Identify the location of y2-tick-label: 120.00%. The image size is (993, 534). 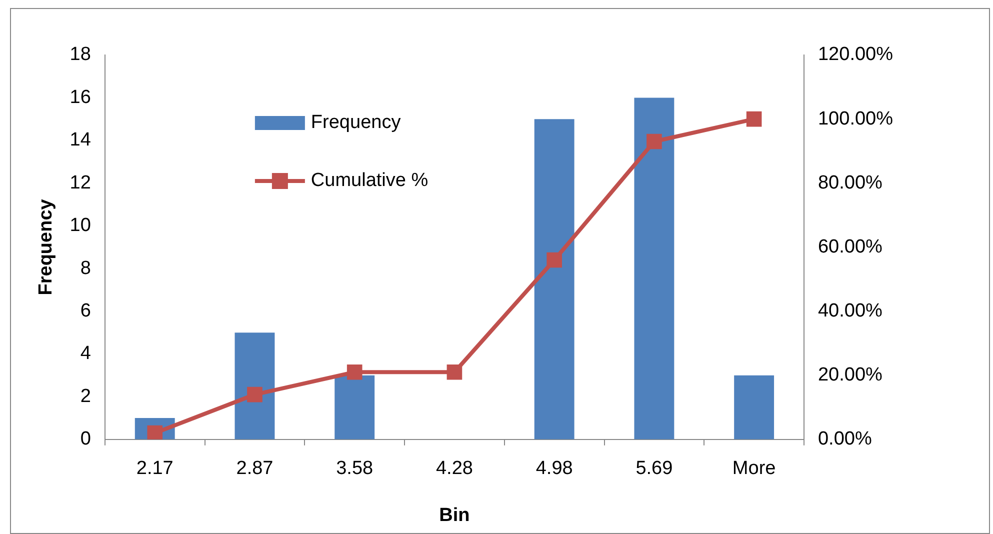
(856, 55).